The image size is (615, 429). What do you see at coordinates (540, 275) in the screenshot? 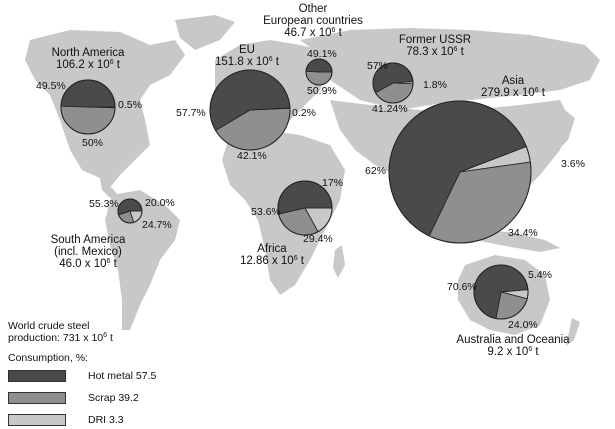
I see `australia-dri-pct: 5.4%` at bounding box center [540, 275].